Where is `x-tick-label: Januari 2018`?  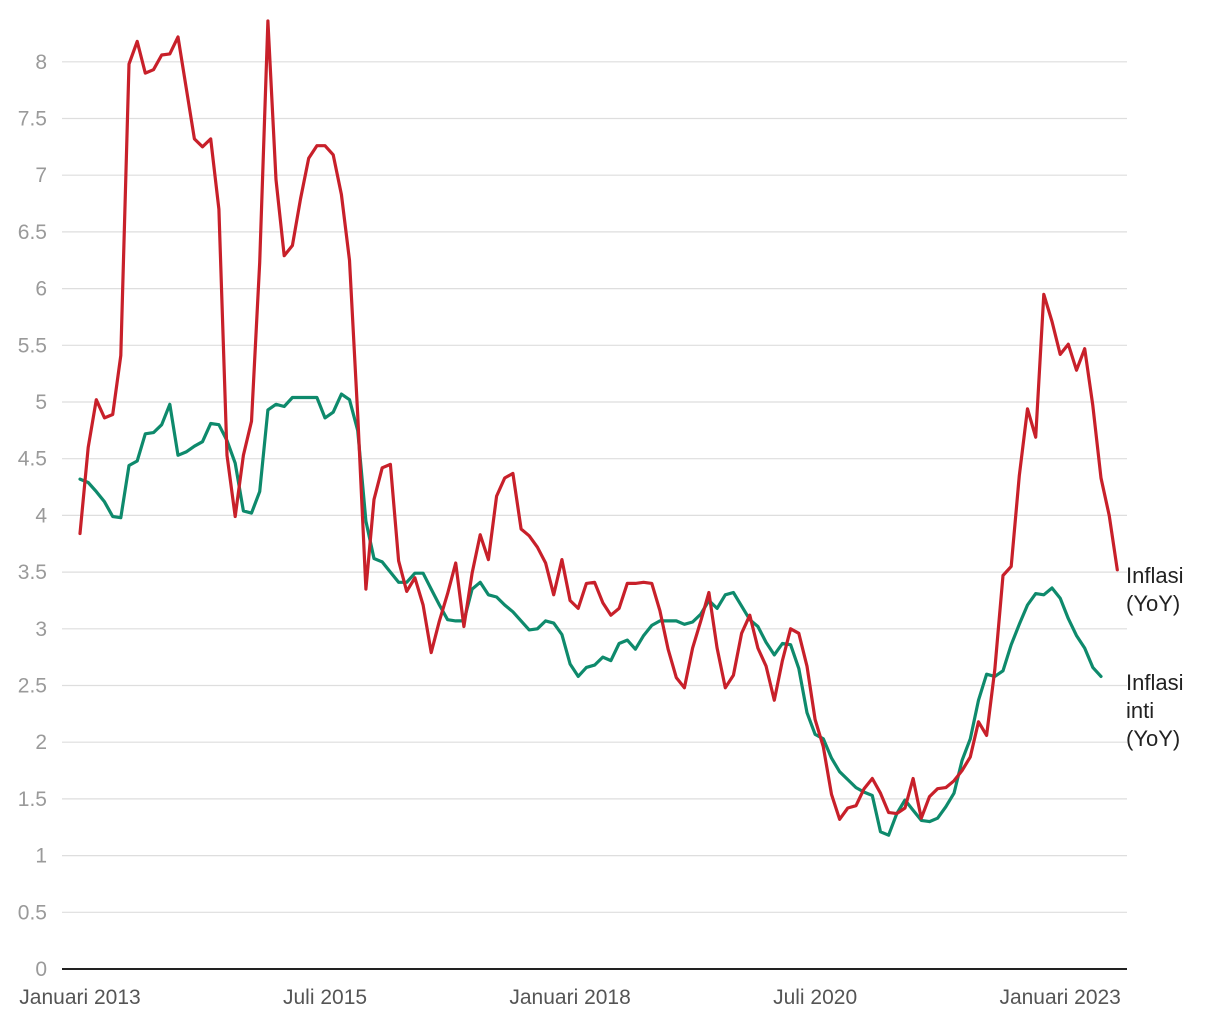
x-tick-label: Januari 2018 is located at coordinates (569, 997).